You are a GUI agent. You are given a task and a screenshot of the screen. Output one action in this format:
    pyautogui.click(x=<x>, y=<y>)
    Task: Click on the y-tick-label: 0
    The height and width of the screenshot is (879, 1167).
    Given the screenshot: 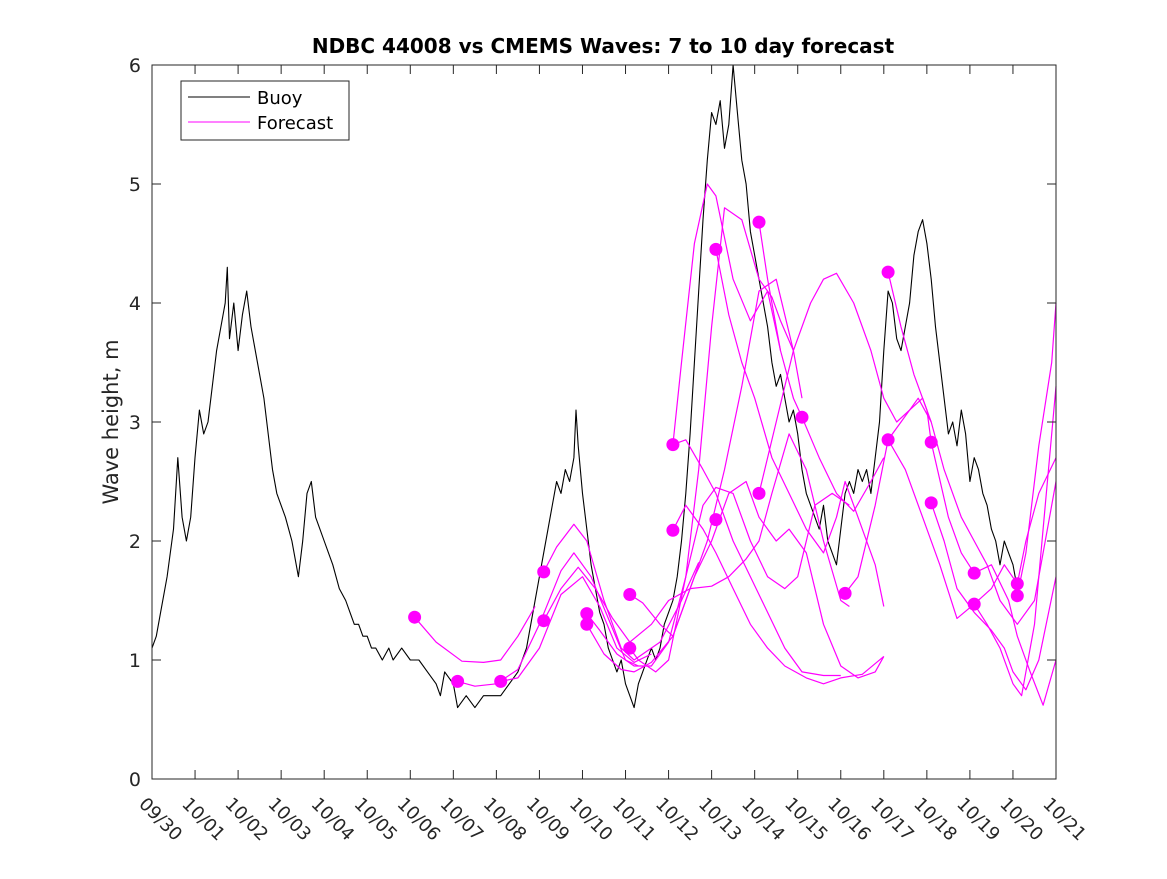 What is the action you would take?
    pyautogui.click(x=135, y=780)
    